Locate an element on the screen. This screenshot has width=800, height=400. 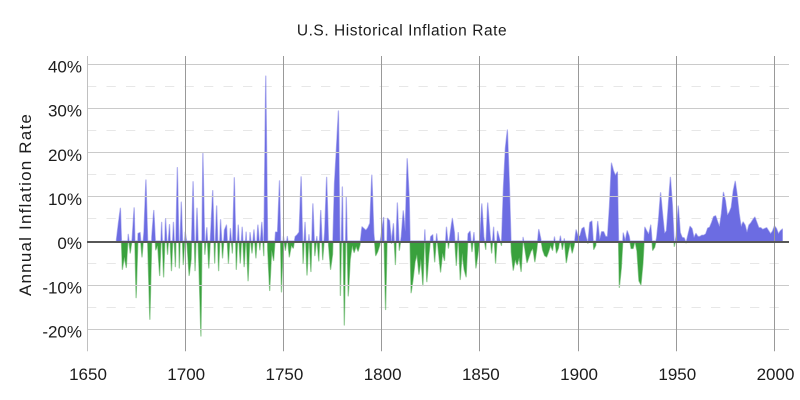
svg-text: -20% is located at coordinates (62, 332).